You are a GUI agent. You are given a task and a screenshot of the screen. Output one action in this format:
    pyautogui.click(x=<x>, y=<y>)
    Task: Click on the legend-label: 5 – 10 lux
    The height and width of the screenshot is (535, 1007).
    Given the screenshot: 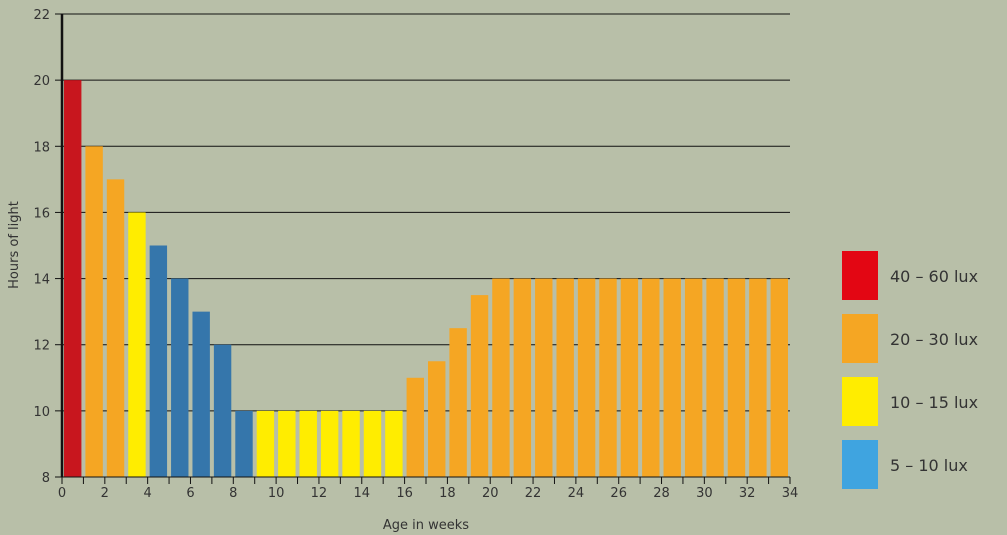 What is the action you would take?
    pyautogui.click(x=929, y=465)
    